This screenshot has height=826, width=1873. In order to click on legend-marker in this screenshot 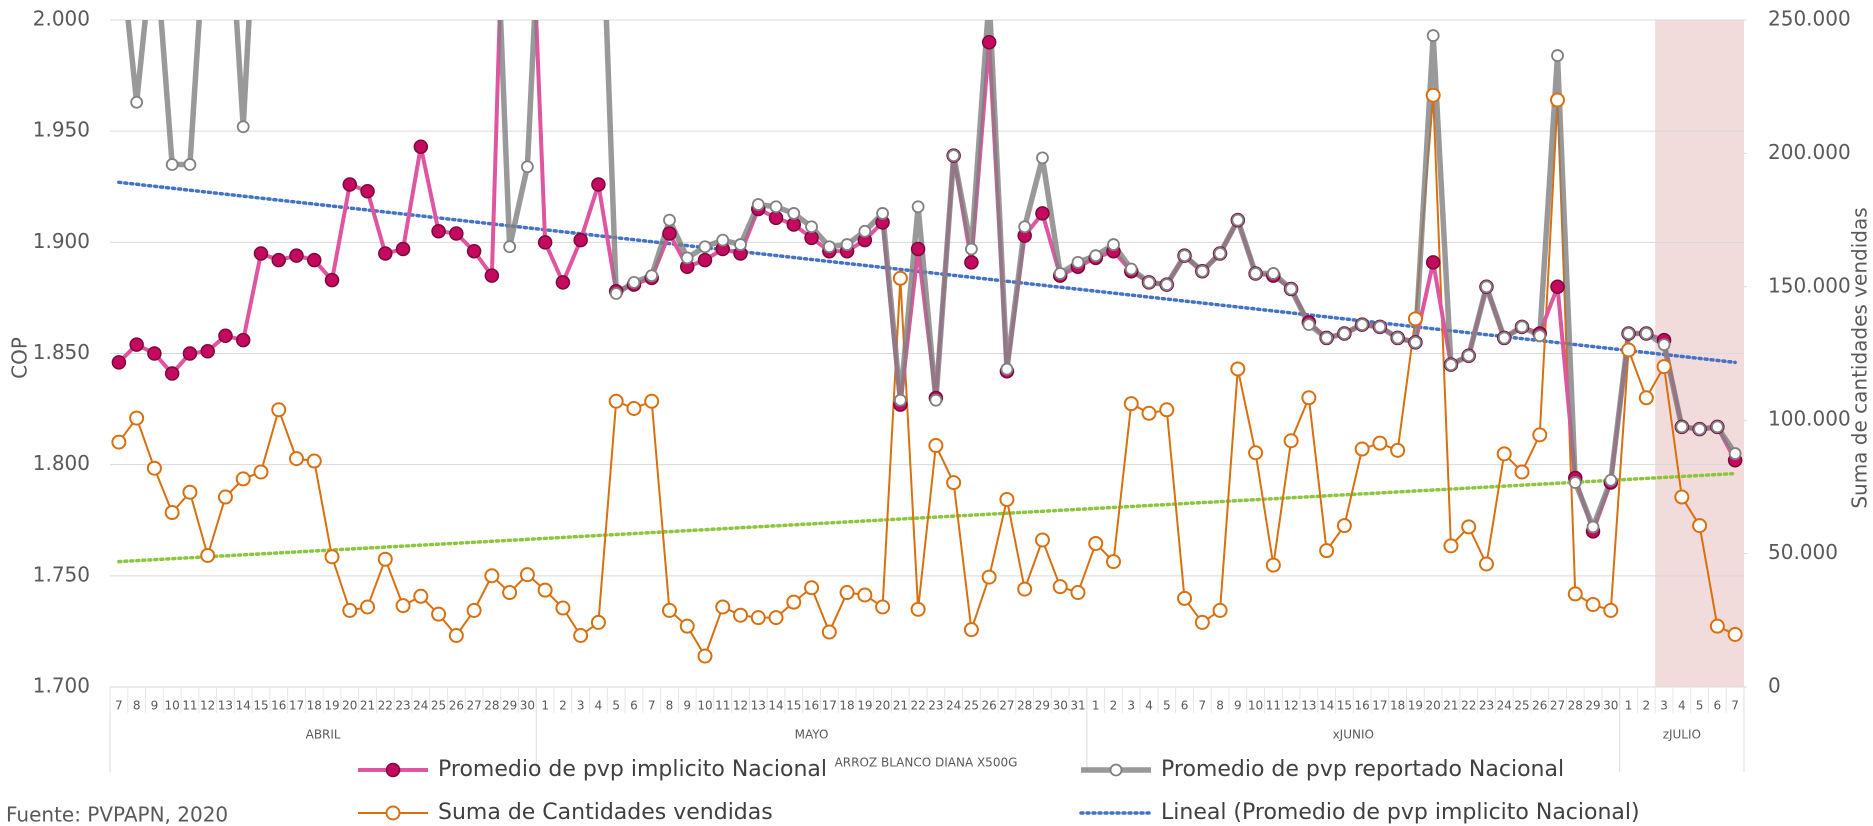, I will do `click(393, 813)`.